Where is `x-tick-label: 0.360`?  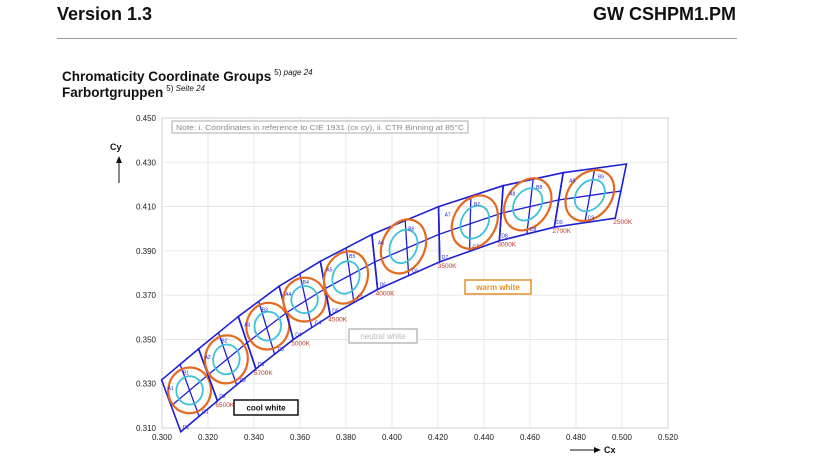 x-tick-label: 0.360 is located at coordinates (300, 437).